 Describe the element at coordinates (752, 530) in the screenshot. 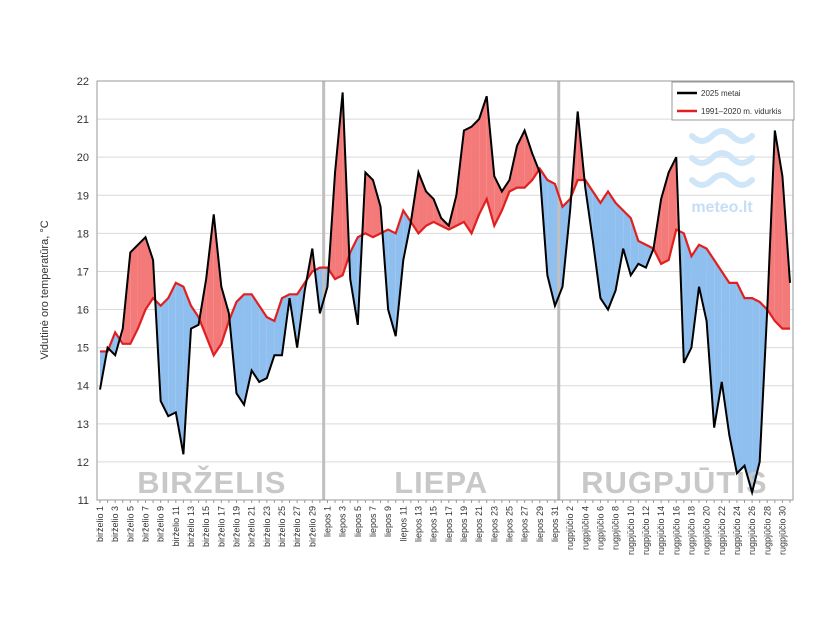

I see `x-tick-label: rugpjūčio 26` at that location.